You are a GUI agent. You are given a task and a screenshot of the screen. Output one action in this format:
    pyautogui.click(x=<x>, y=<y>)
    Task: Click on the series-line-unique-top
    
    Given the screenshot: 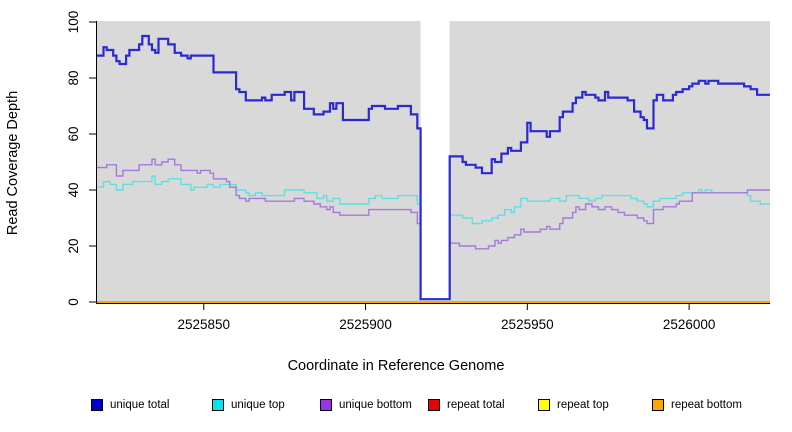 What is the action you would take?
    pyautogui.click(x=259, y=190)
    